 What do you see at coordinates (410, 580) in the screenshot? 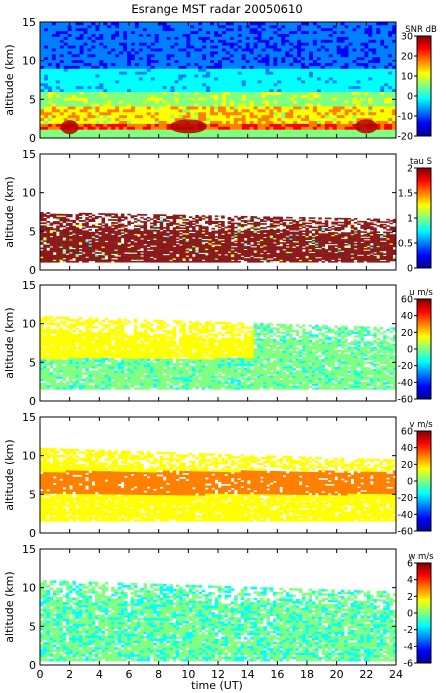
I see `colorbar-tick-label: 4` at bounding box center [410, 580].